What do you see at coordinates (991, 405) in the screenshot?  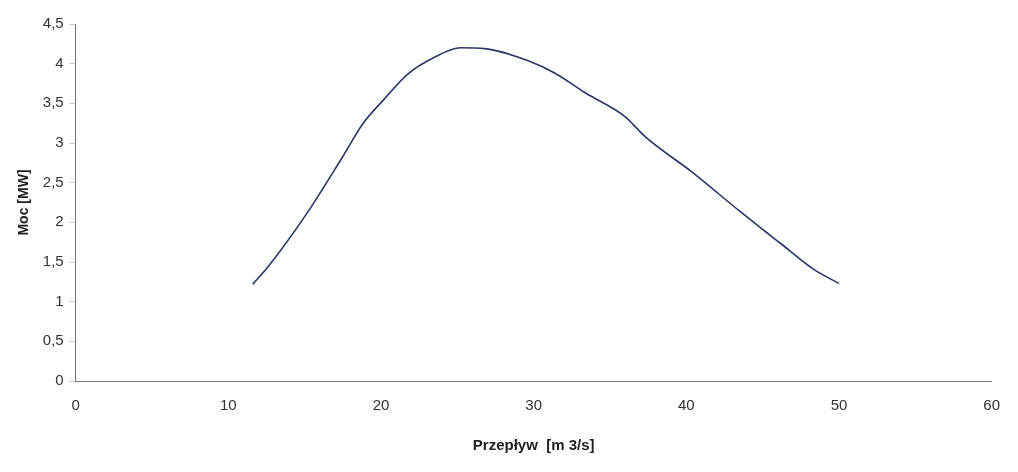 I see `x-tick-label: 60` at bounding box center [991, 405].